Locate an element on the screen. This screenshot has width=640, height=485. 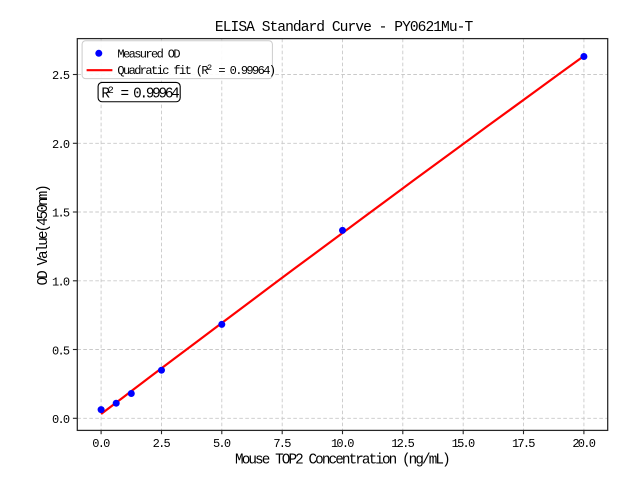
svg-text: Measured OD is located at coordinates (148, 55).